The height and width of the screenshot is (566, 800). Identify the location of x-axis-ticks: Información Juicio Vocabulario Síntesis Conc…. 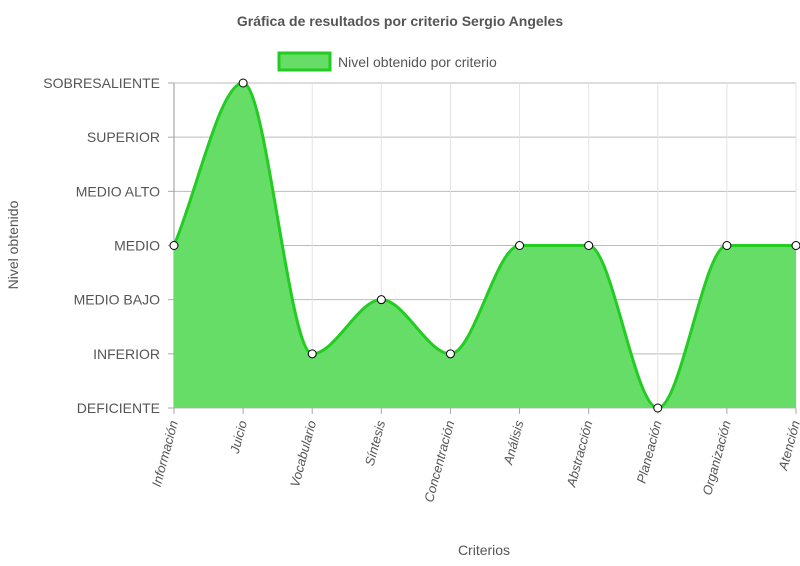
(474, 460).